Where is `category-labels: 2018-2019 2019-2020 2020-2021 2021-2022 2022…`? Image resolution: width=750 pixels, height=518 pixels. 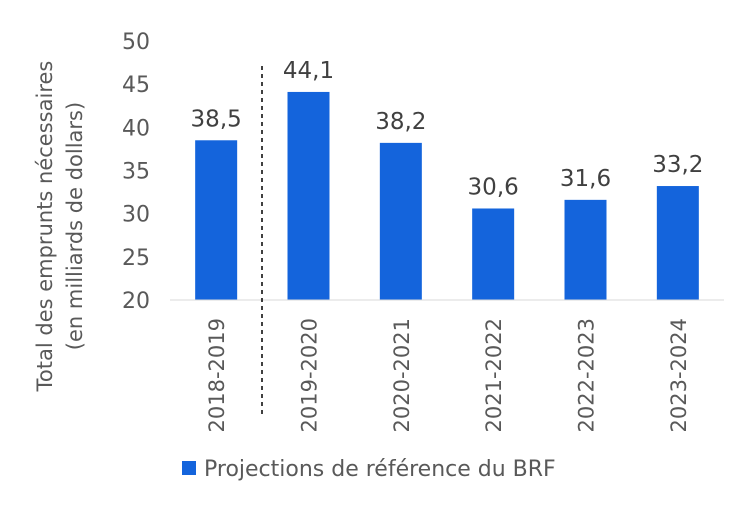 category-labels: 2018-2019 2019-2020 2020-2021 2021-2022 2022… is located at coordinates (448, 375).